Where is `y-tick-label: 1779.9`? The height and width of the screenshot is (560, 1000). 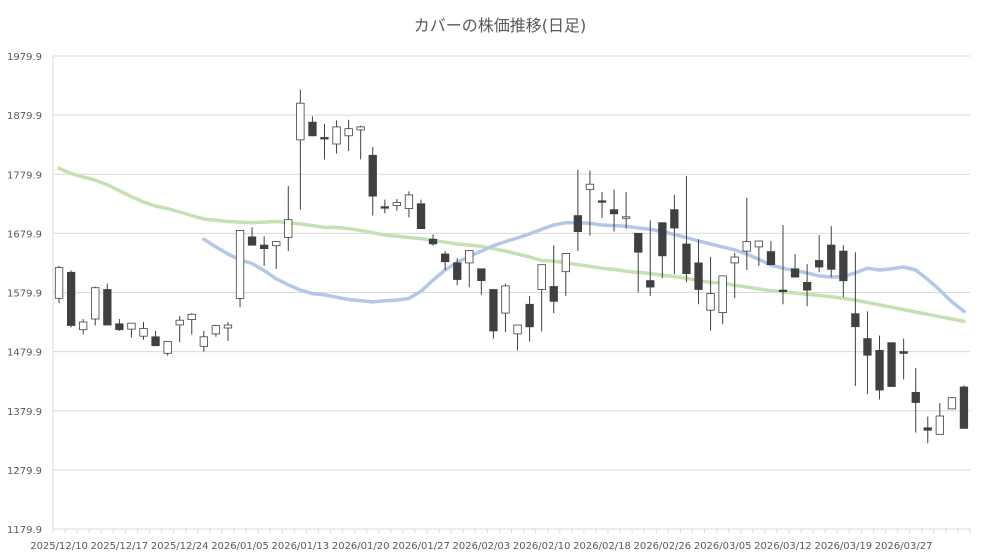
y-tick-label: 1779.9 is located at coordinates (24, 175).